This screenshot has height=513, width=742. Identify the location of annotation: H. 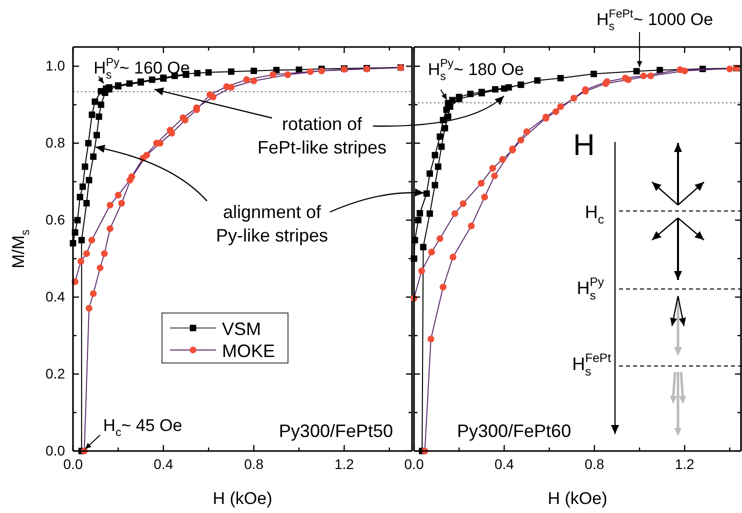
(584, 145).